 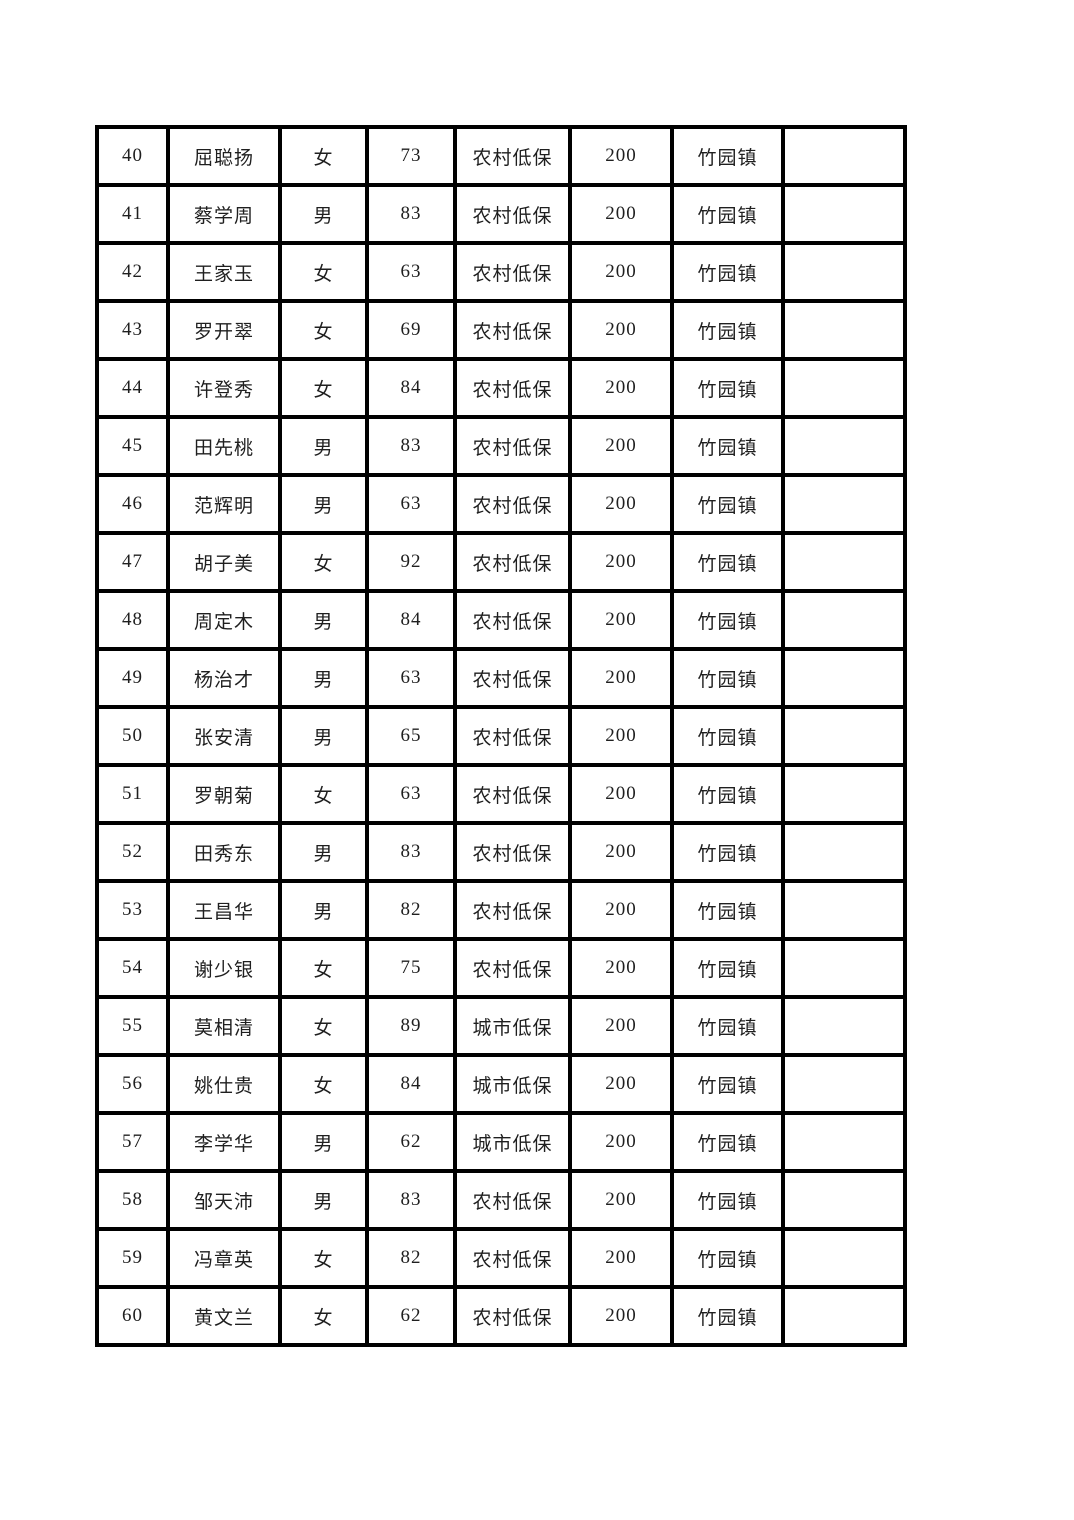 I want to click on table-row: 50 张安清男 65 农村低保 200 竹园镇, so click(x=501, y=736).